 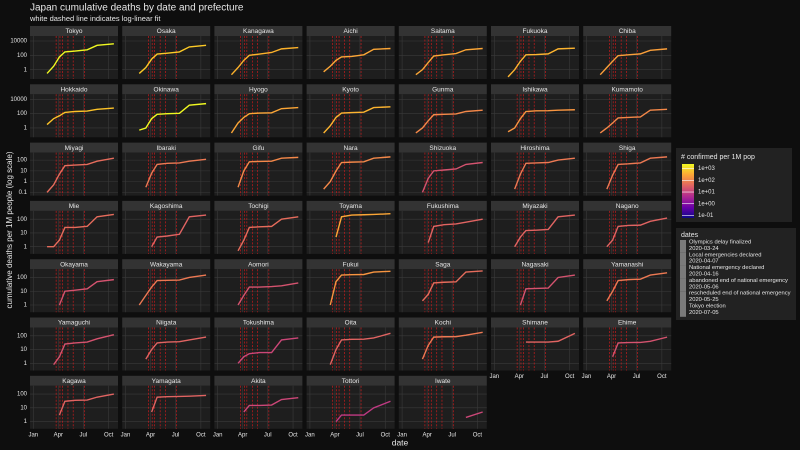 I want to click on facet-label: Toyama, so click(x=350, y=206).